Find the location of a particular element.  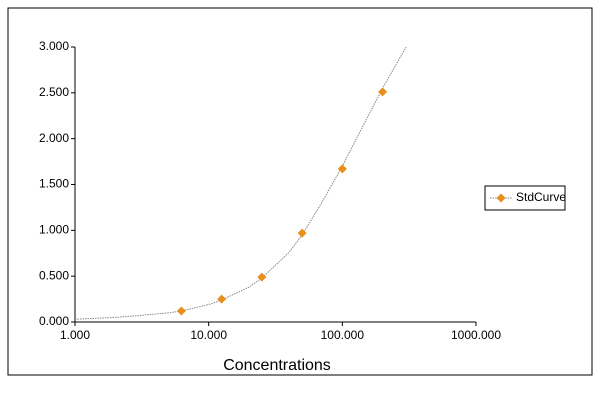

y-tick-label: 0.500 is located at coordinates (54, 275).